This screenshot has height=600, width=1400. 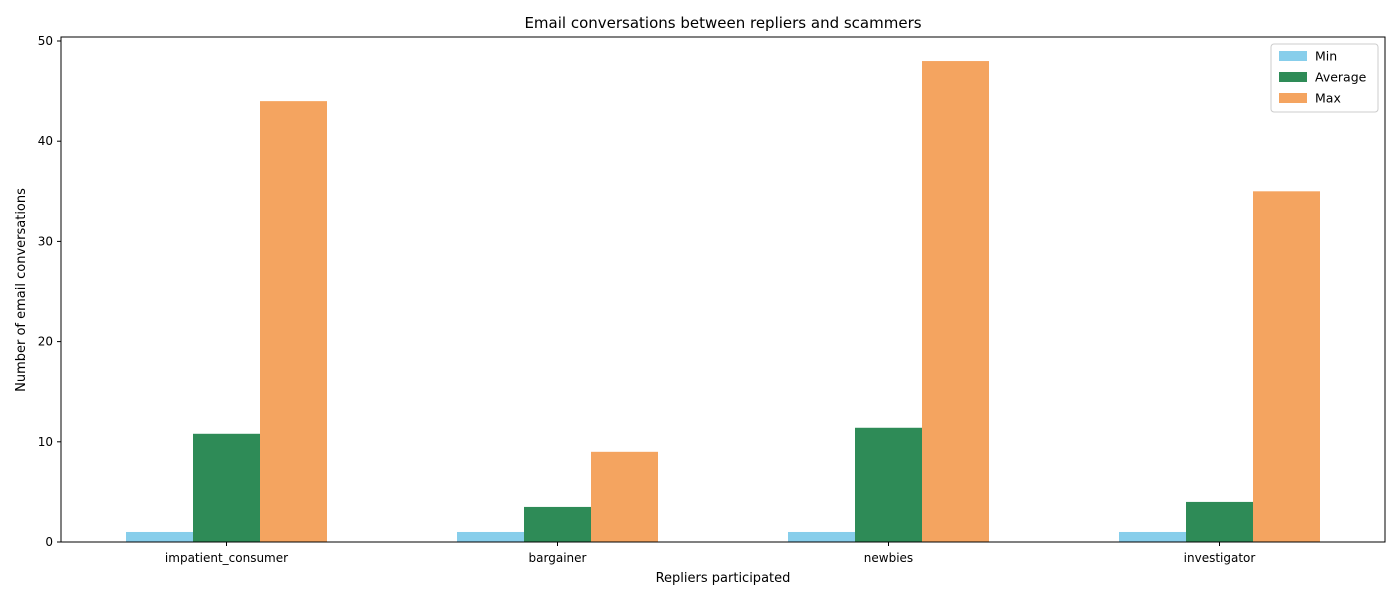 What do you see at coordinates (558, 558) in the screenshot?
I see `x-tick-label: bargainer` at bounding box center [558, 558].